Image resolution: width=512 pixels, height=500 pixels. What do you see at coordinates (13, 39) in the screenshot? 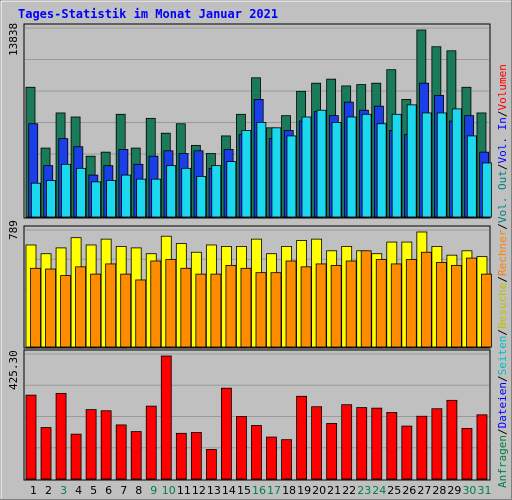
I see `y-axis-max-label: 13838` at bounding box center [13, 39].